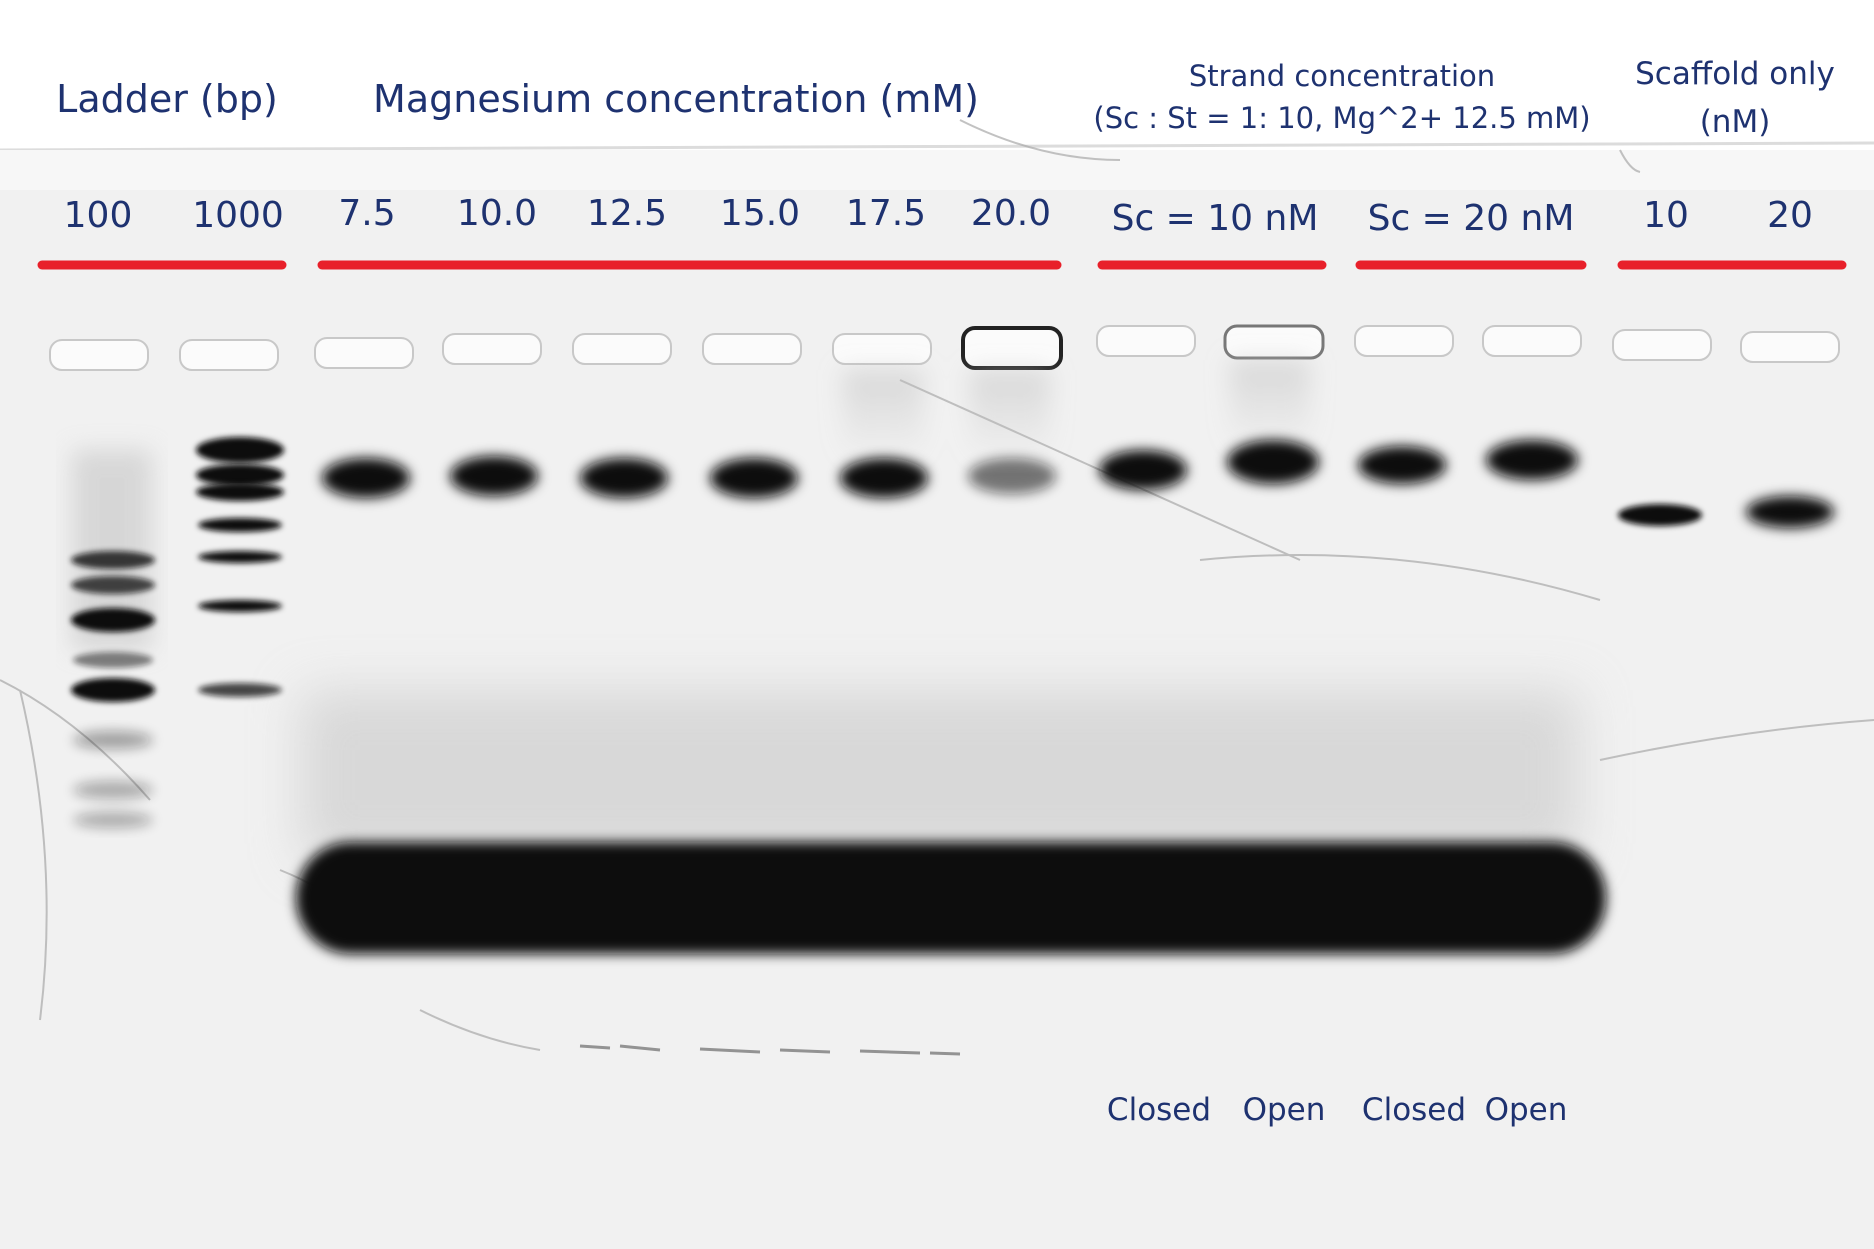 Image resolution: width=1874 pixels, height=1249 pixels. I want to click on state-label-open-2: Open, so click(1526, 1110).